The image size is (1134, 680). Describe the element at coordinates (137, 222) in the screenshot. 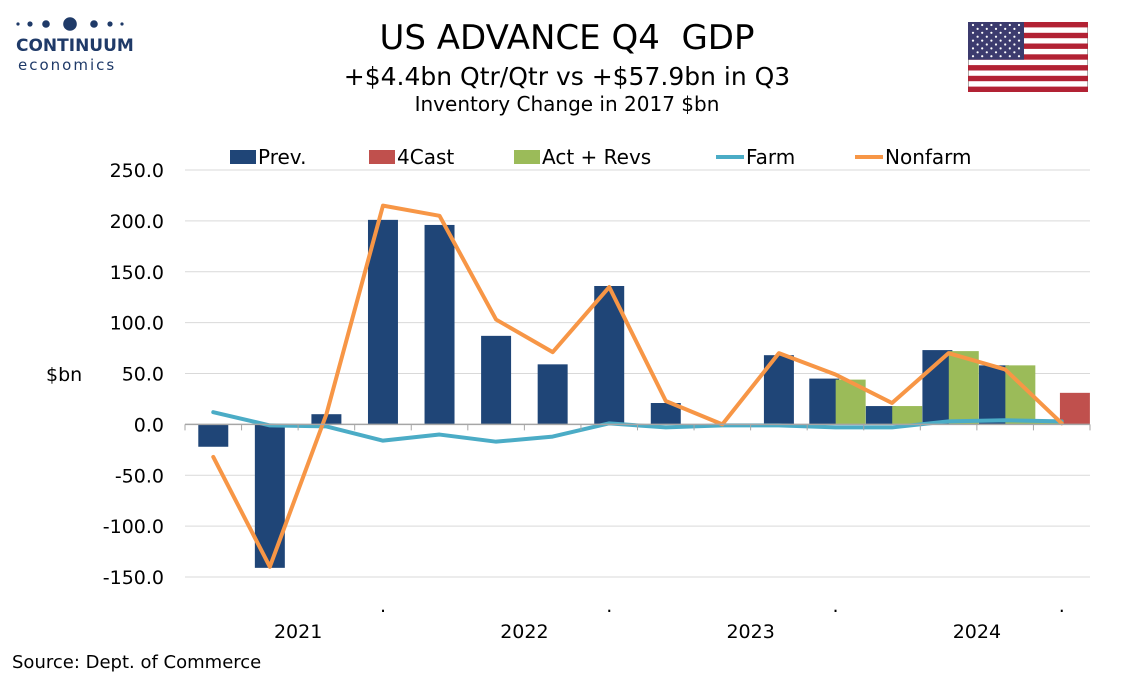

I see `y-tick-label: 200.0` at that location.